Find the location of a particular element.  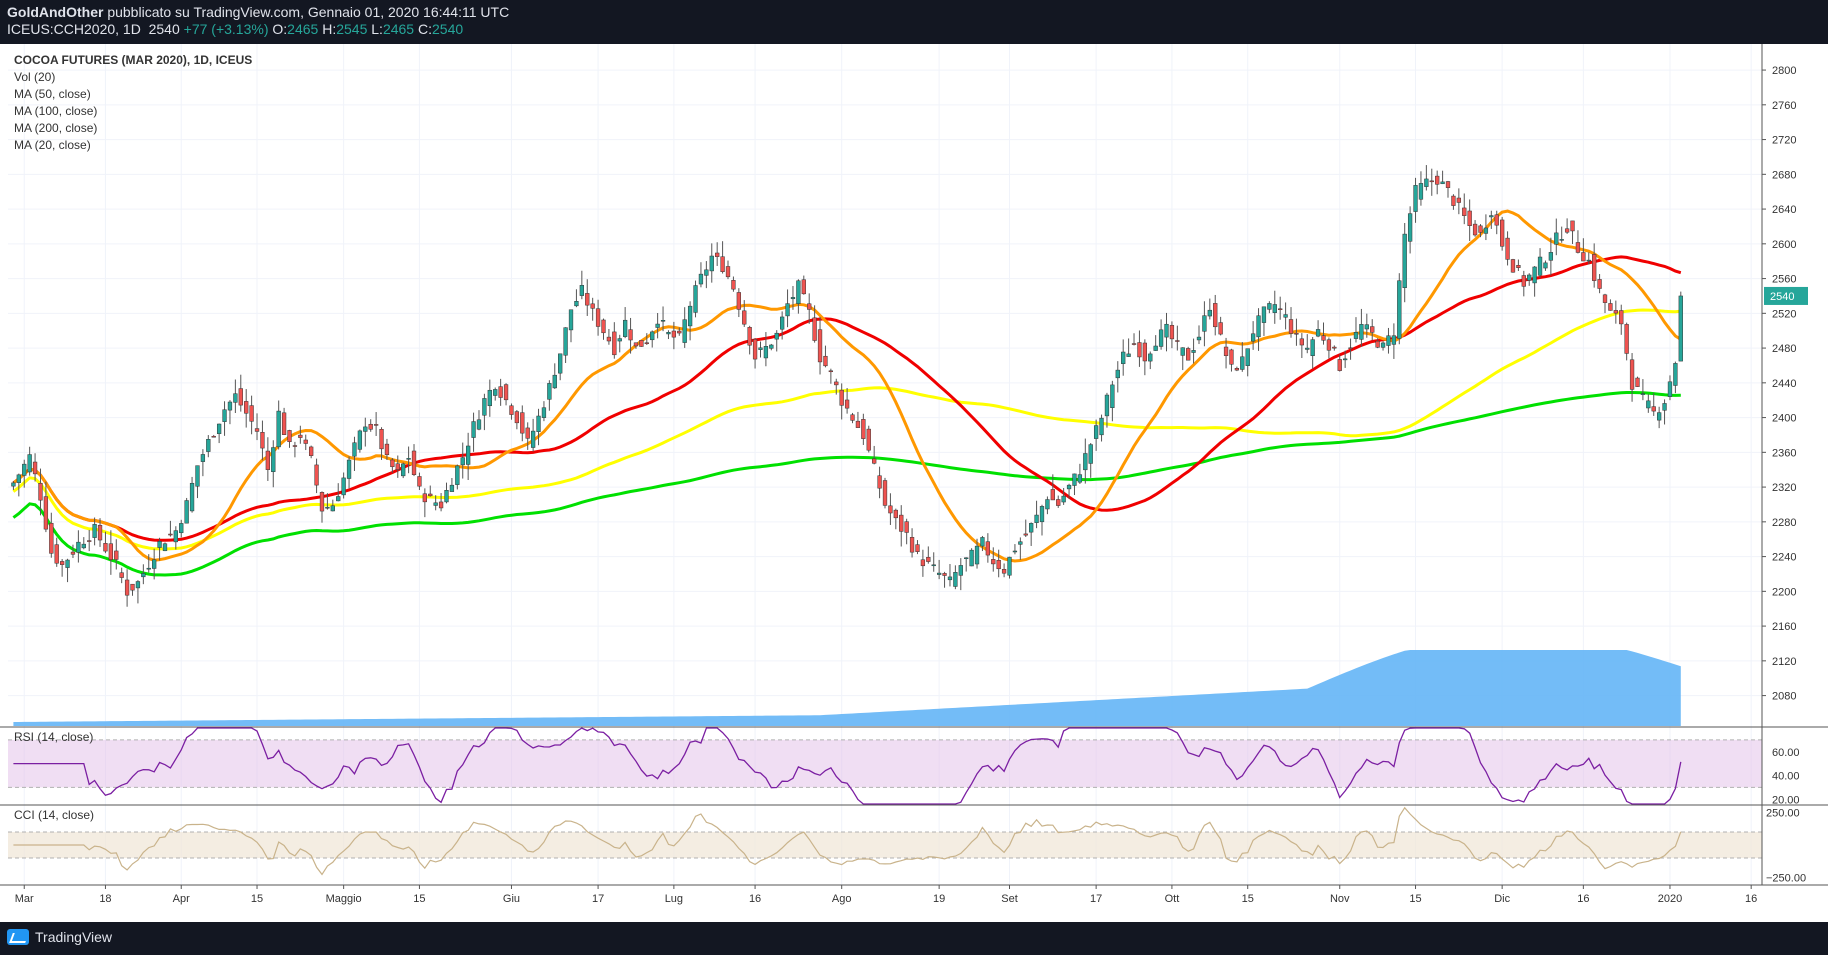

time-tick-label: Maggio is located at coordinates (344, 899).